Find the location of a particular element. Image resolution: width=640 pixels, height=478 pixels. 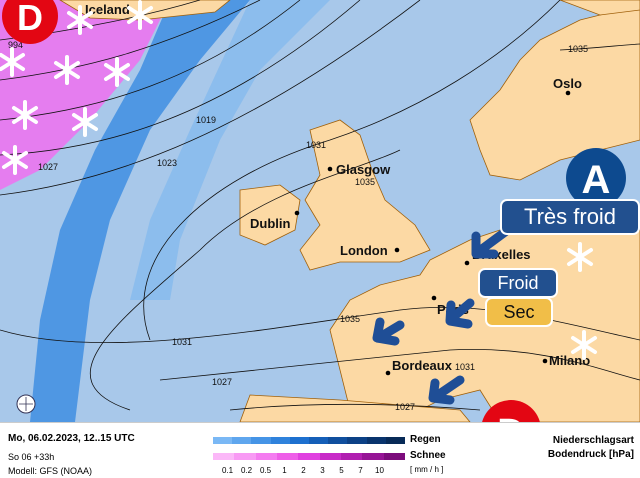

tick: 2 is located at coordinates (303, 470).